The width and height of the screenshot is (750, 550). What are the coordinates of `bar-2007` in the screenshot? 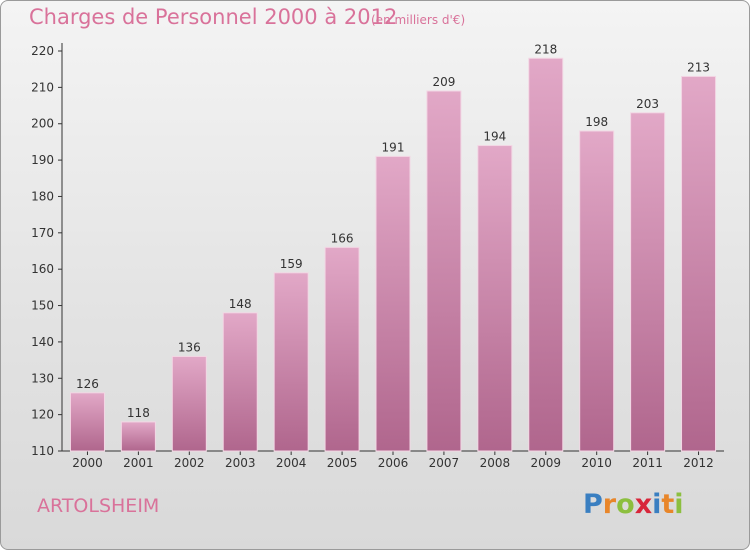 It's located at (444, 271).